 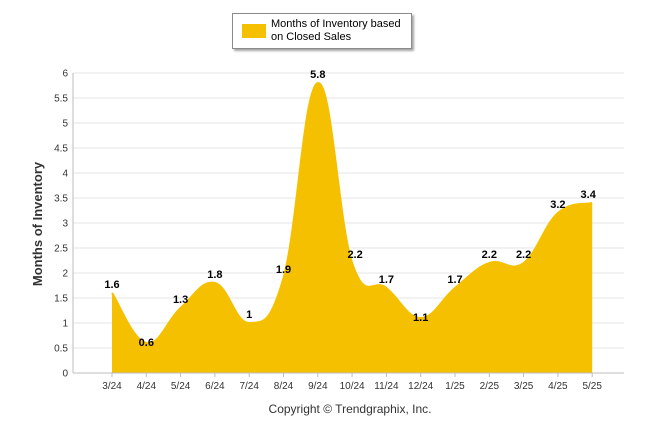 What do you see at coordinates (112, 386) in the screenshot?
I see `x-tick-label: 3/24` at bounding box center [112, 386].